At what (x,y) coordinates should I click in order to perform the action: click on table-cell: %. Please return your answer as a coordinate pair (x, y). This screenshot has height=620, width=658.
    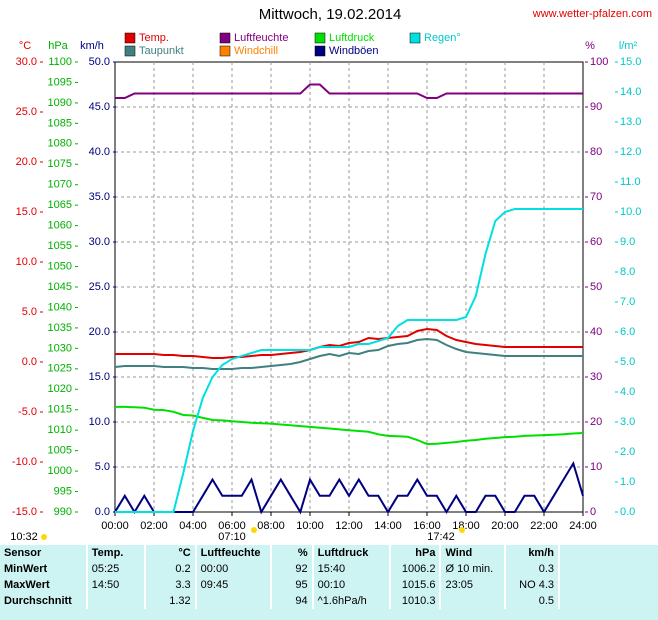
    Looking at the image, I should click on (292, 553).